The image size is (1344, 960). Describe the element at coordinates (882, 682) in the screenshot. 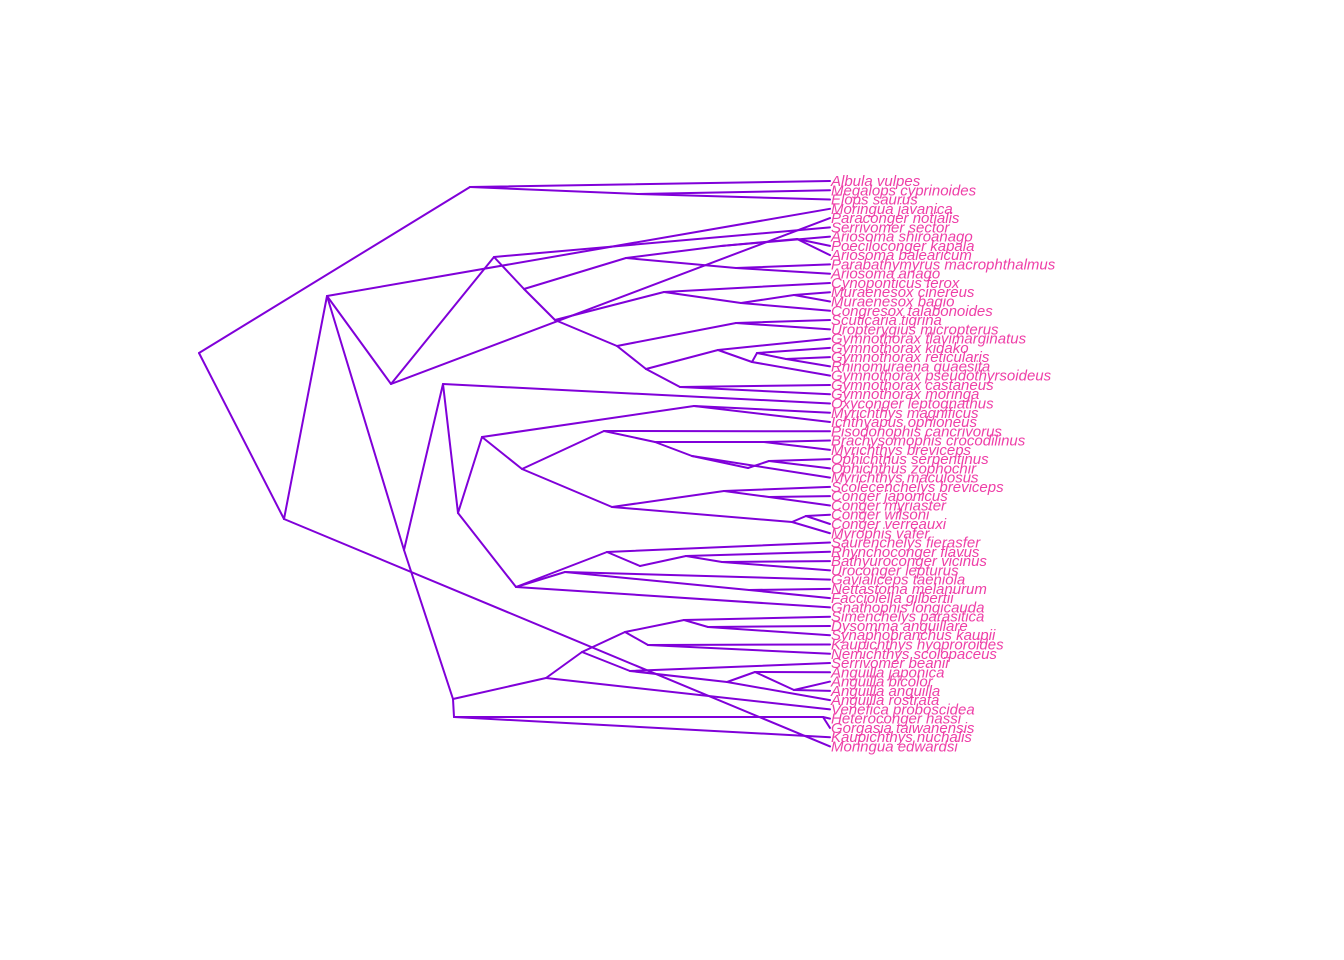

I see `tip-label: Anguilla bicolor` at that location.